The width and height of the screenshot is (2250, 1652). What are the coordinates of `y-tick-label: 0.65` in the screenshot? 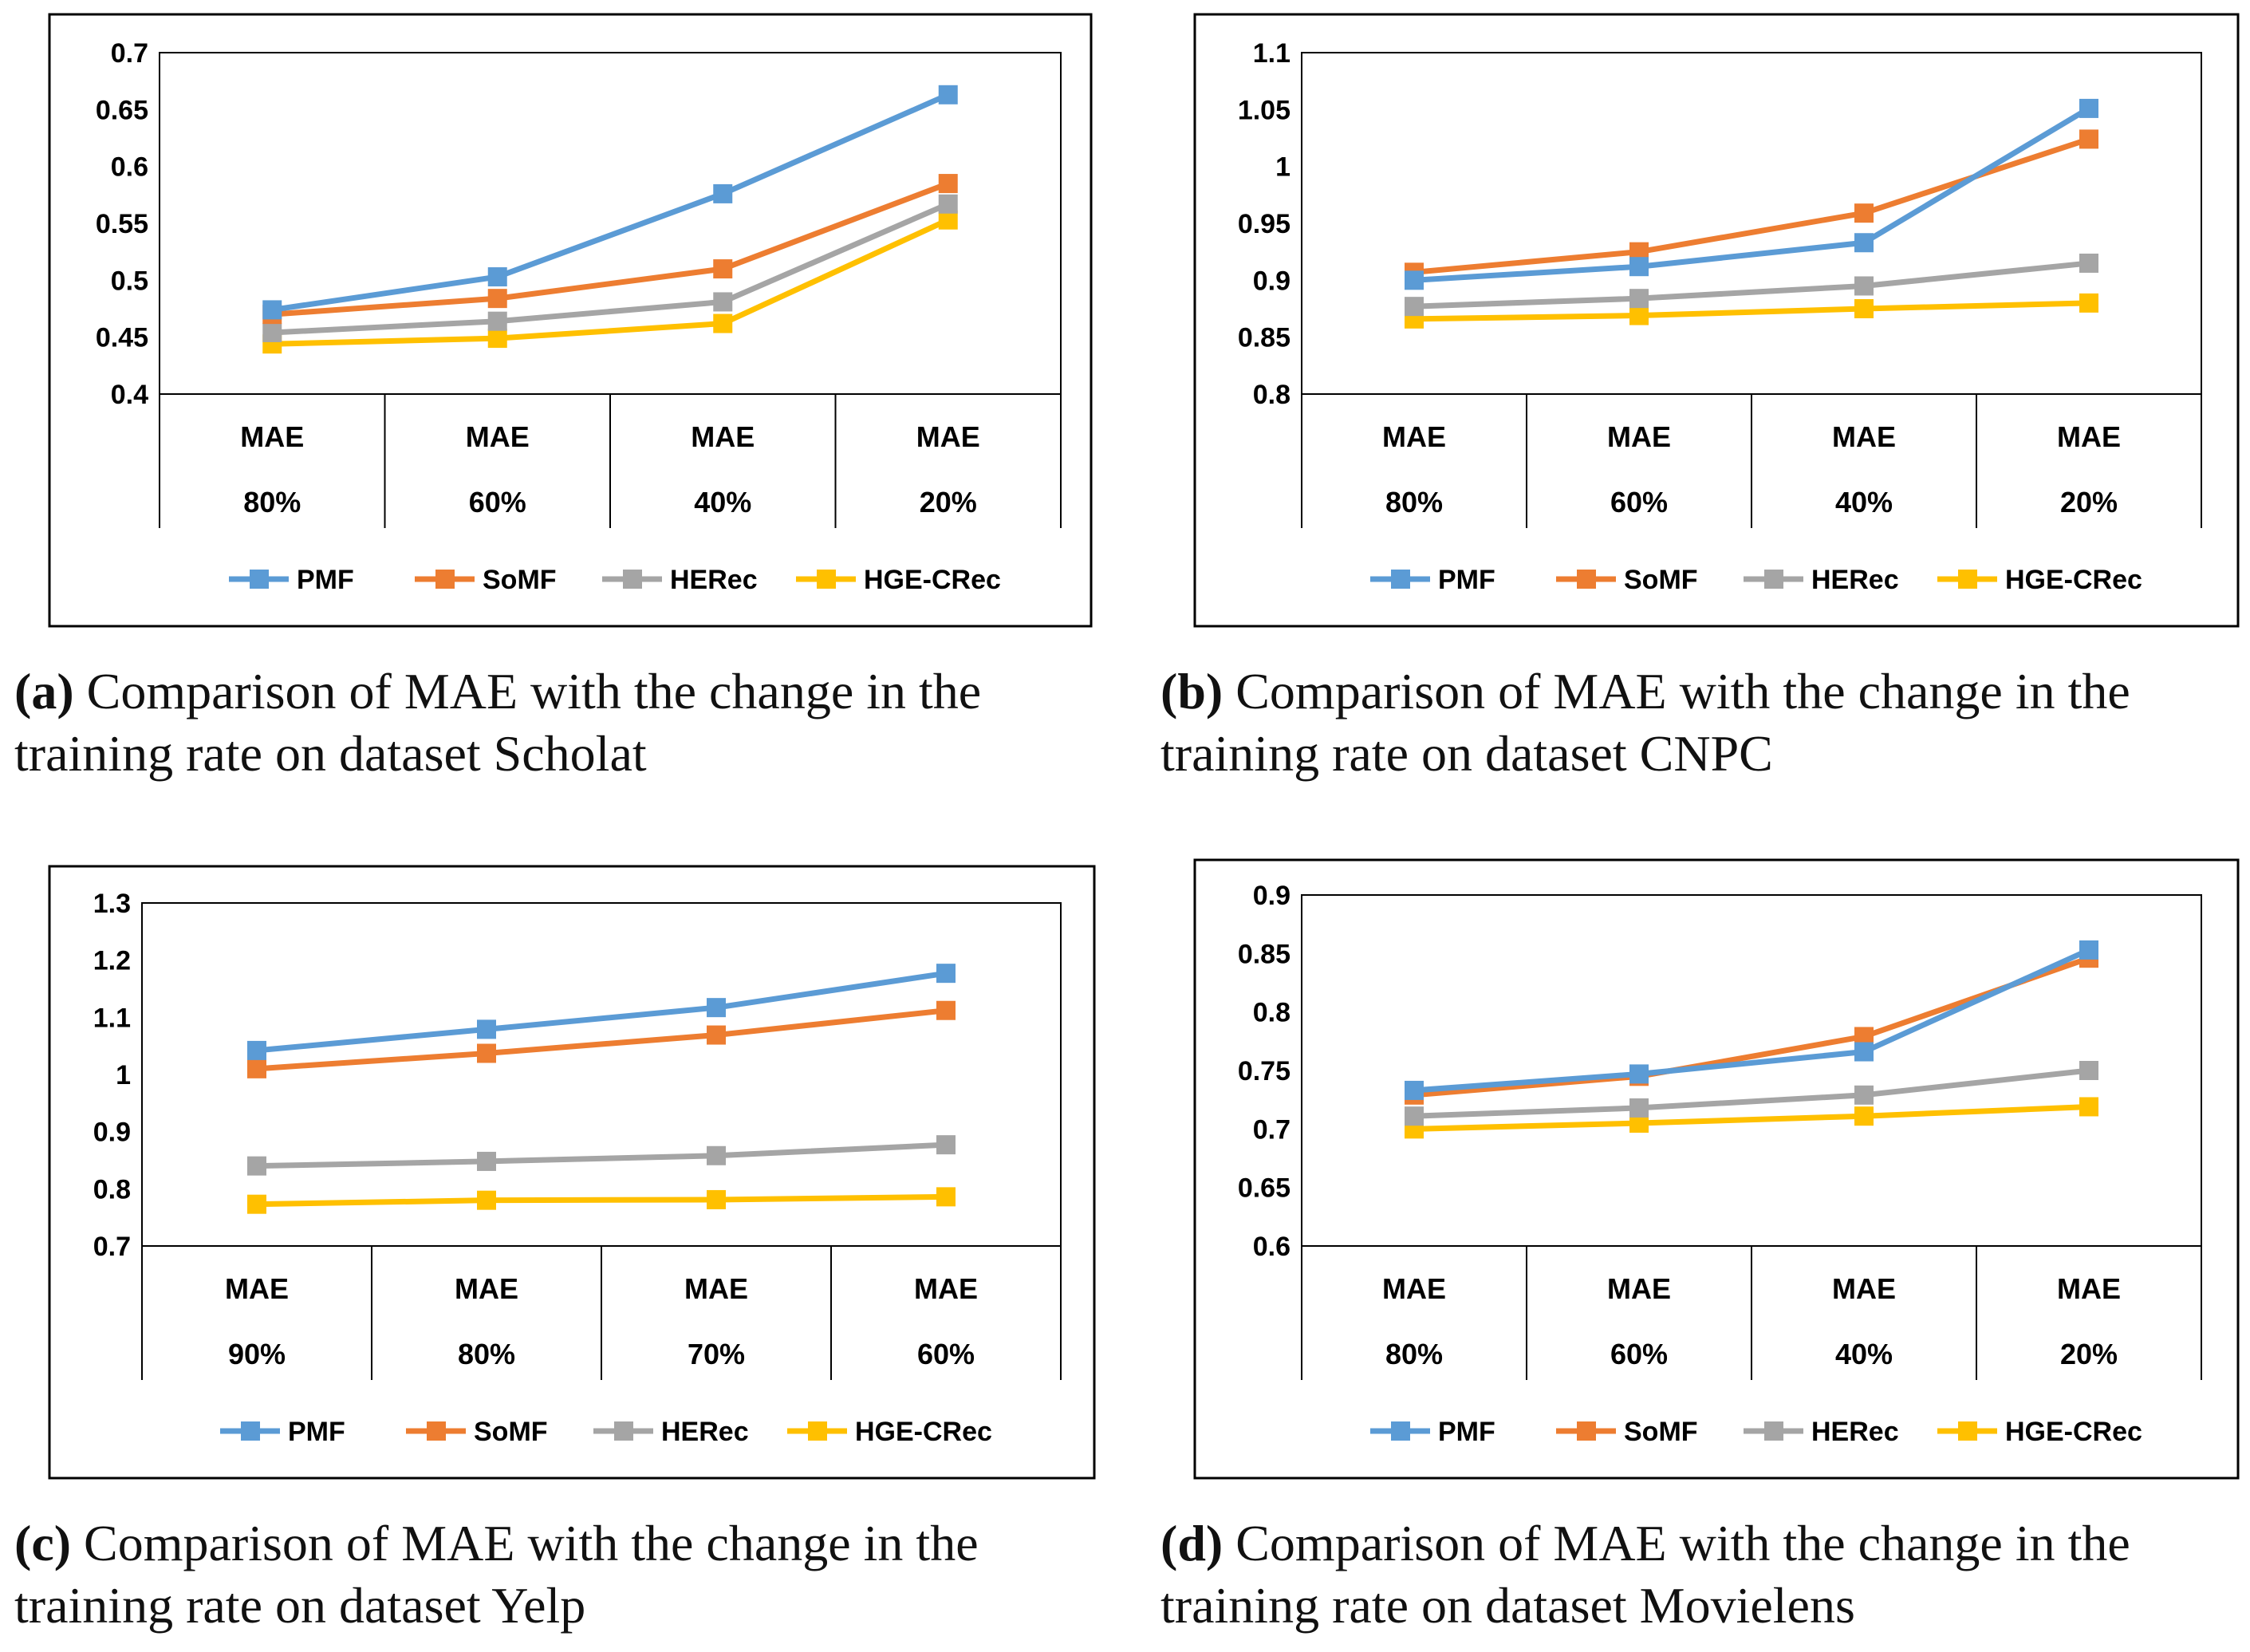 It's located at (1264, 1188).